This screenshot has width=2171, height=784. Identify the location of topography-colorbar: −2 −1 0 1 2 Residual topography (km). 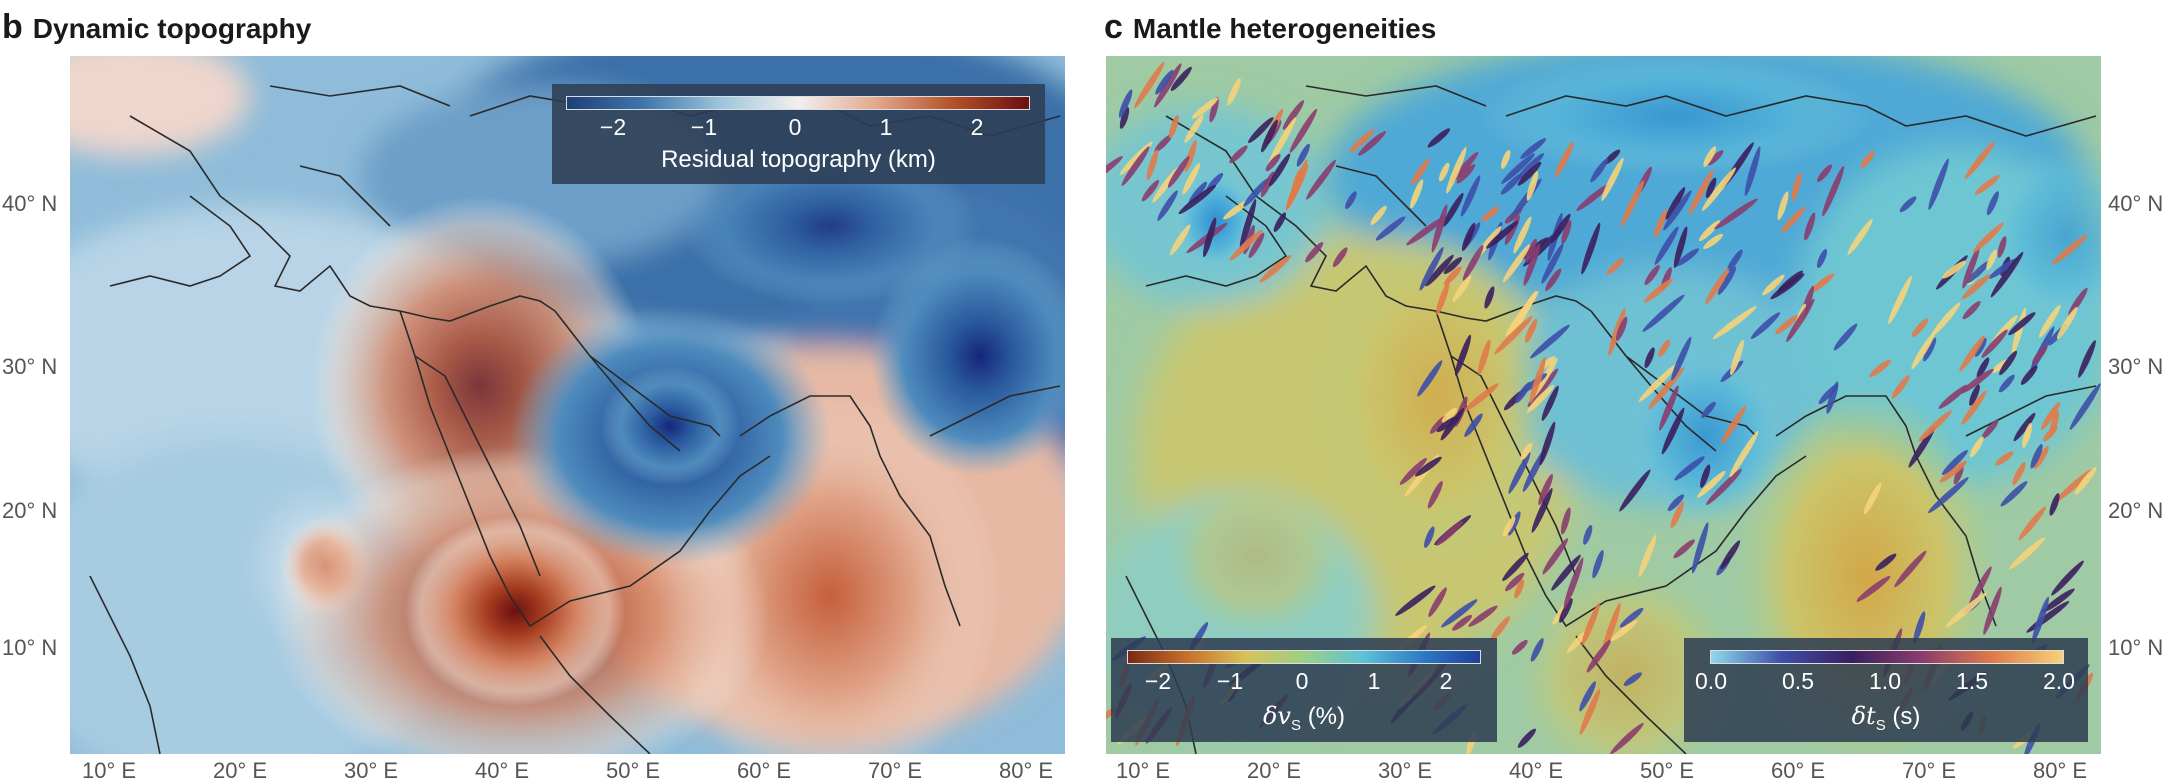
(798, 134).